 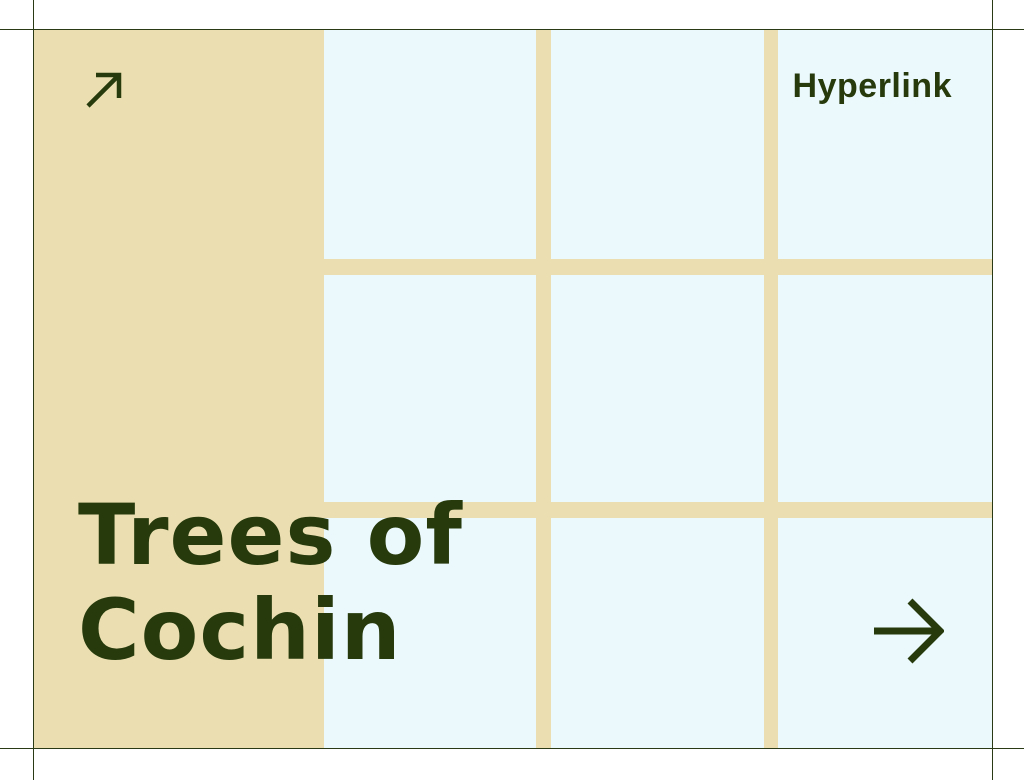 What do you see at coordinates (270, 535) in the screenshot?
I see `card-title-line-1: Trees of` at bounding box center [270, 535].